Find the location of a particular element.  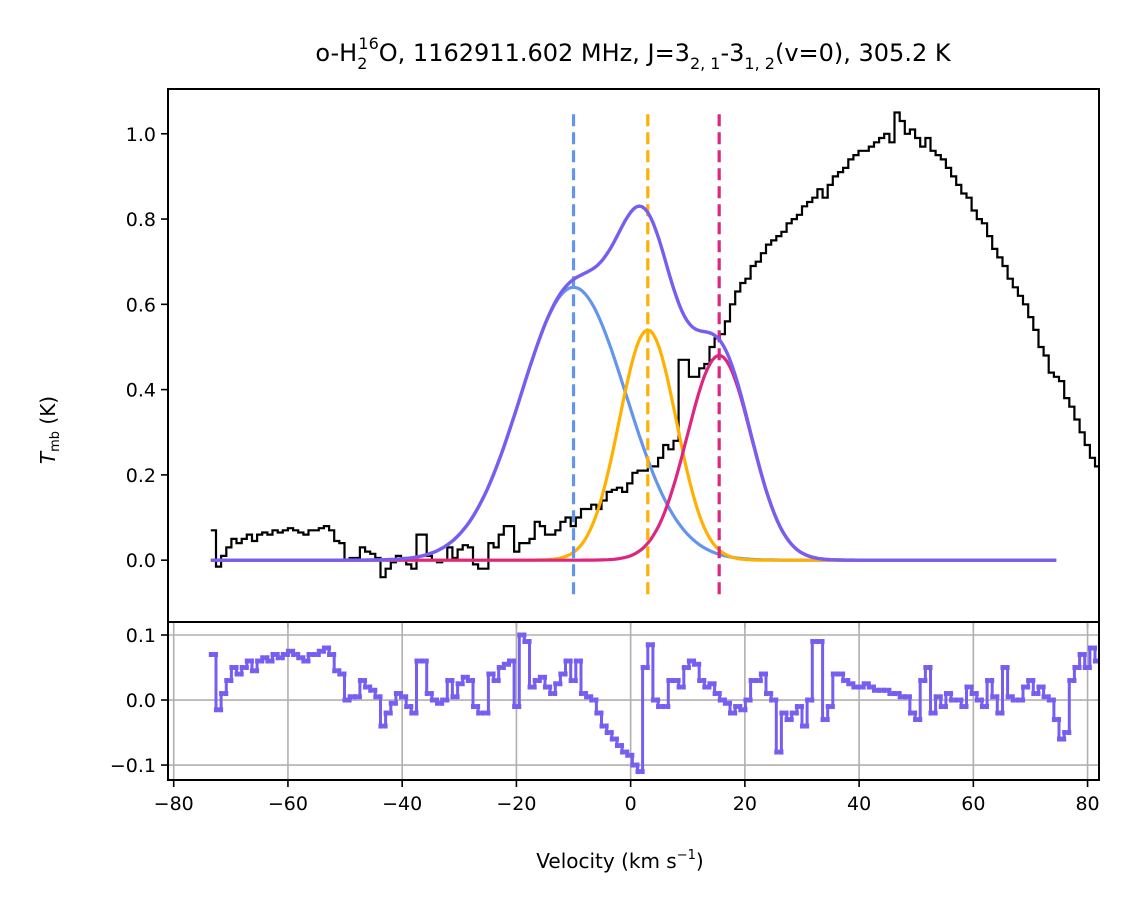

y-tick-label: 1.0 is located at coordinates (141, 135).